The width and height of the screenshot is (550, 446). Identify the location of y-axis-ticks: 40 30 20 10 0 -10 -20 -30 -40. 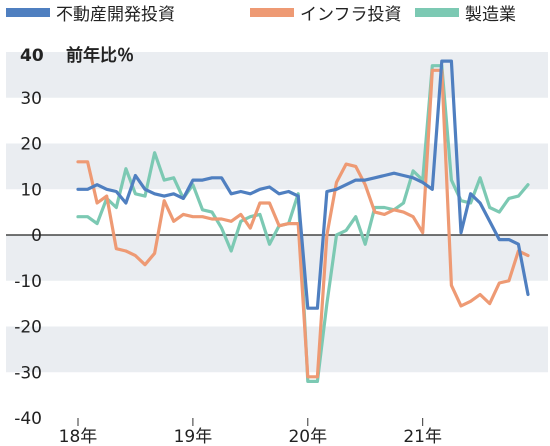
(29, 237).